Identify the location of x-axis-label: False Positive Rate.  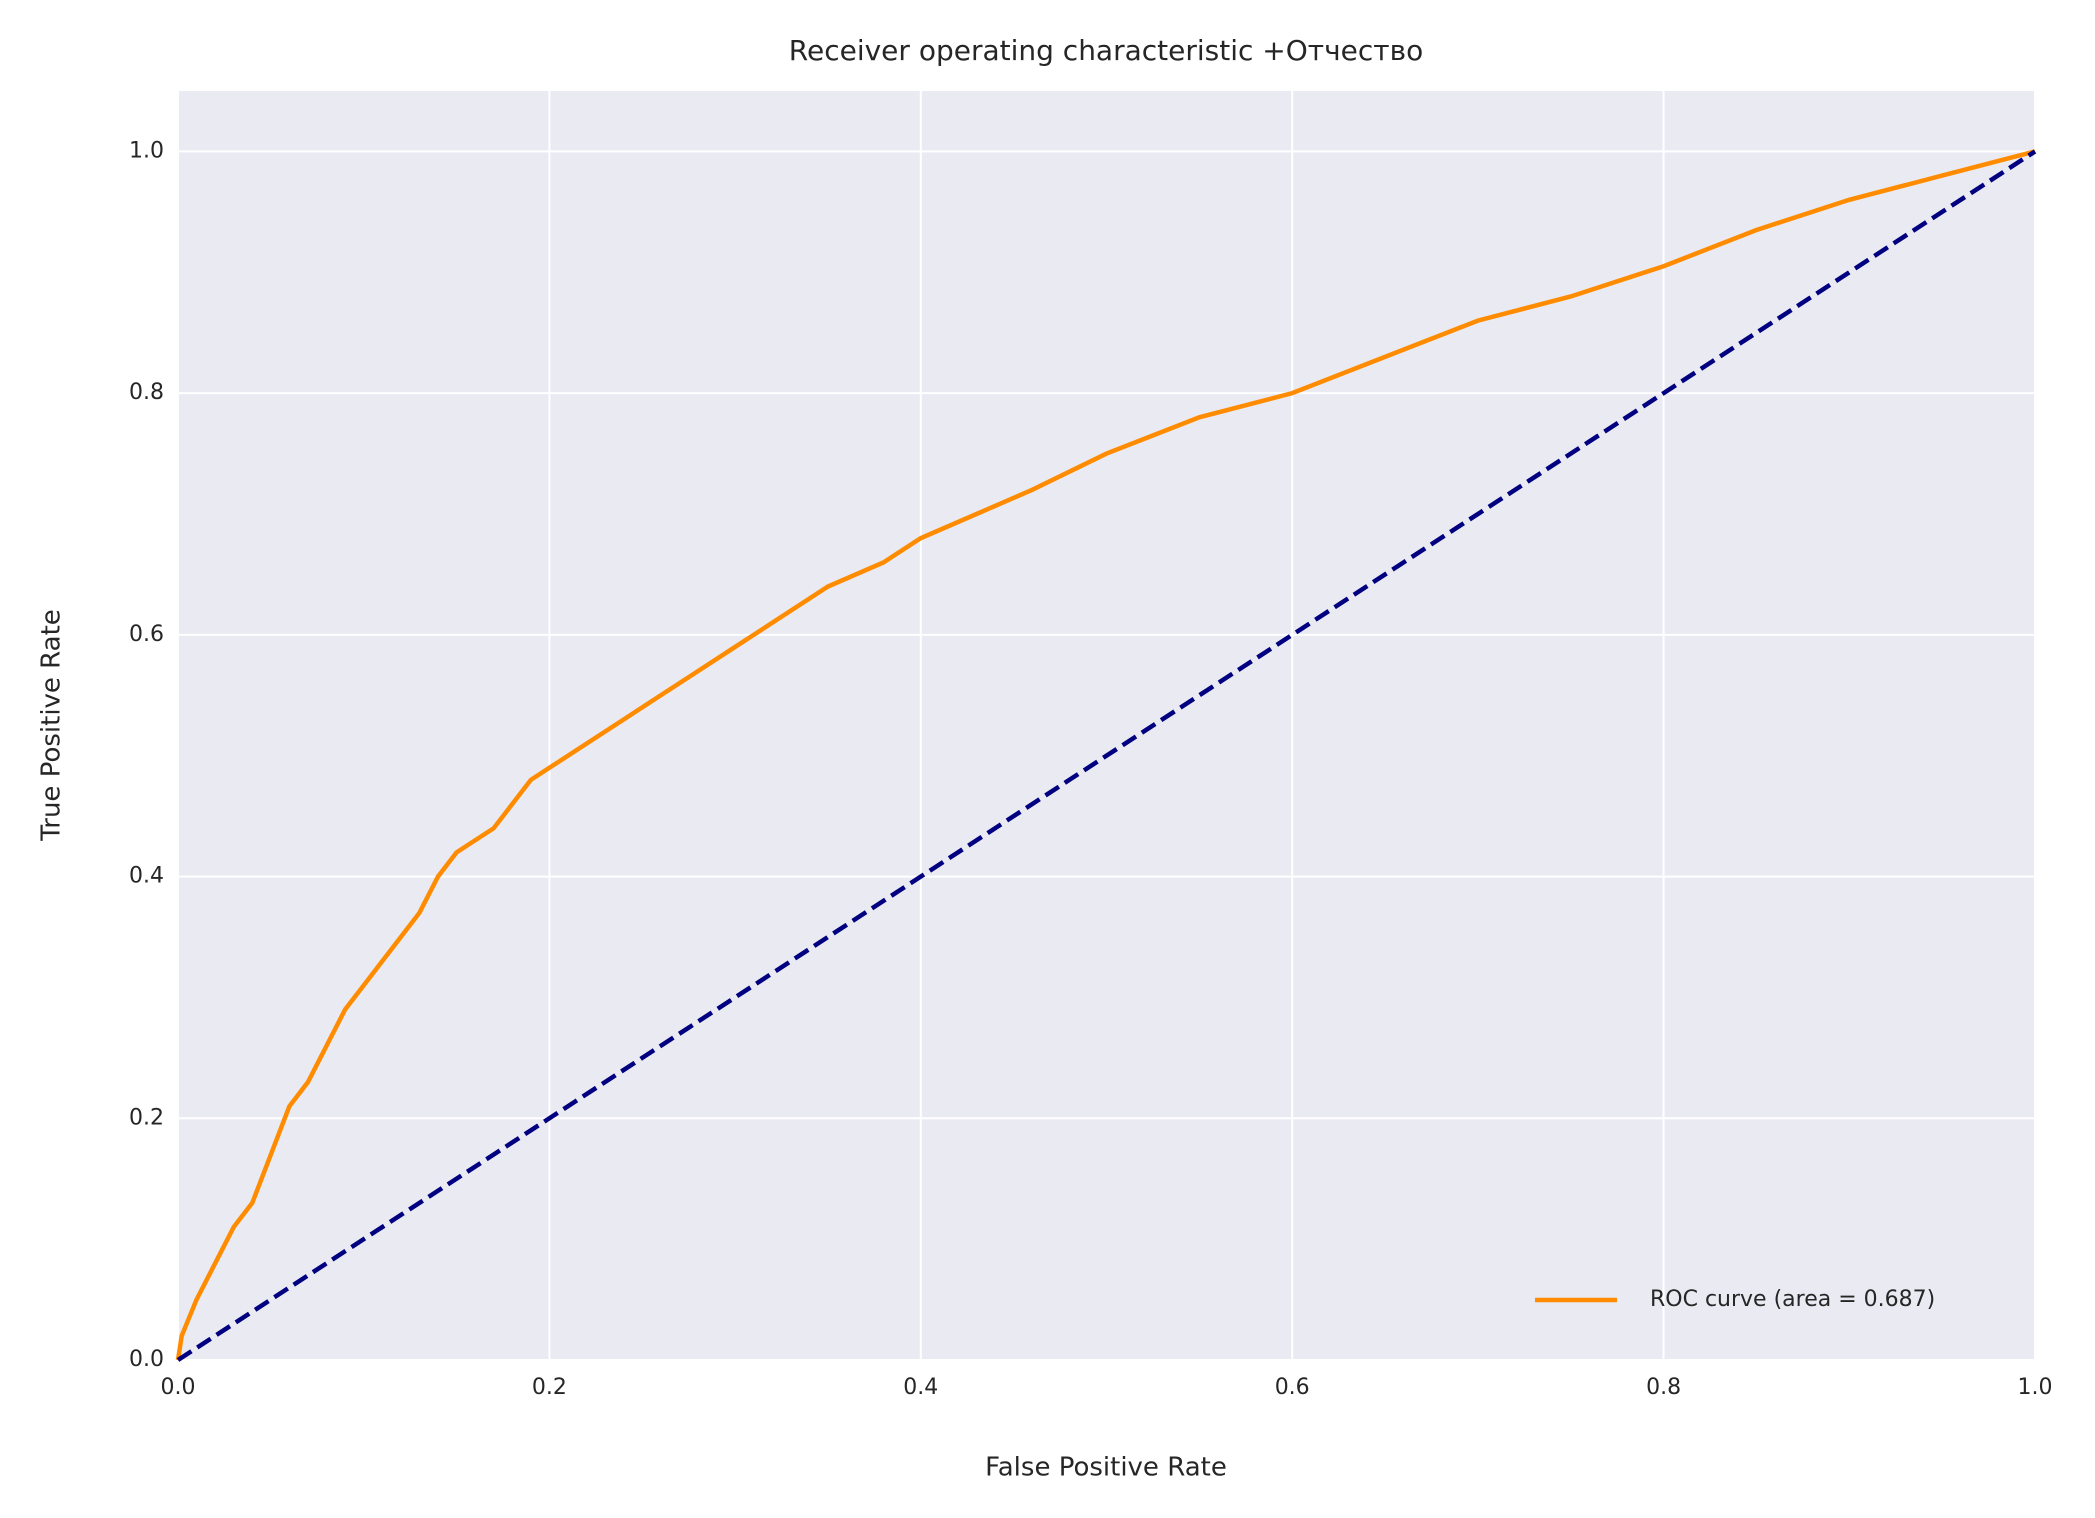
(1106, 1468).